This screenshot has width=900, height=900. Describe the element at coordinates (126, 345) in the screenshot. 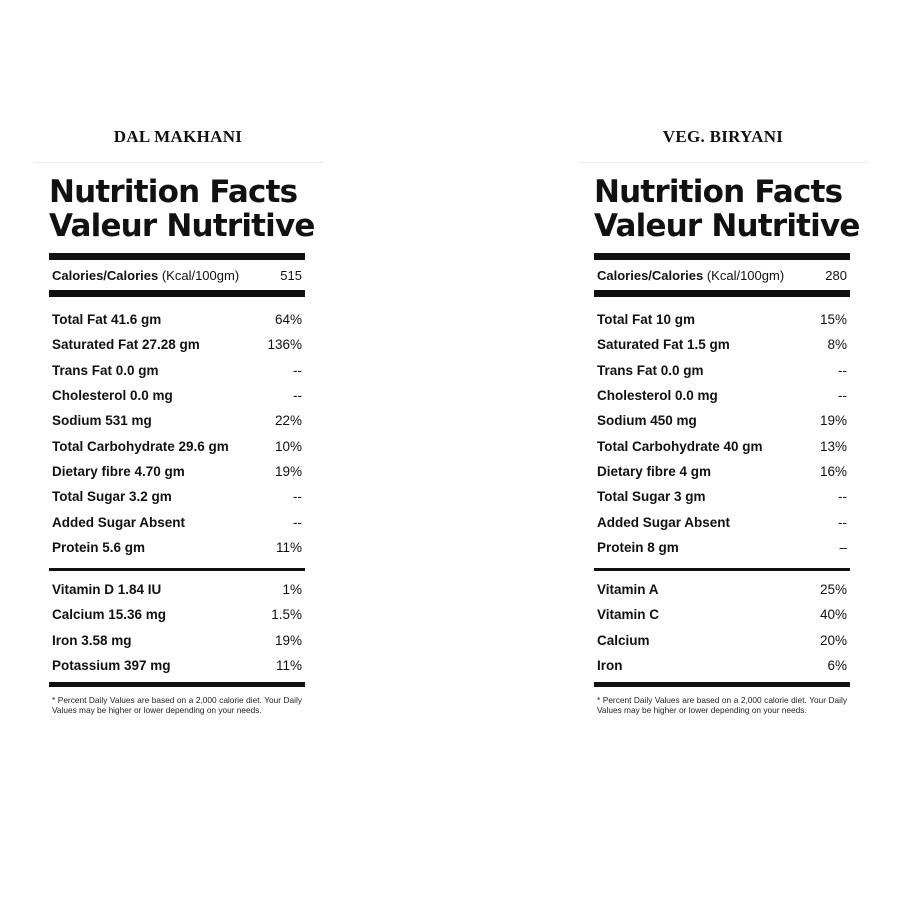

I see `nutrient-label: Saturated Fat 27.28 gm` at that location.